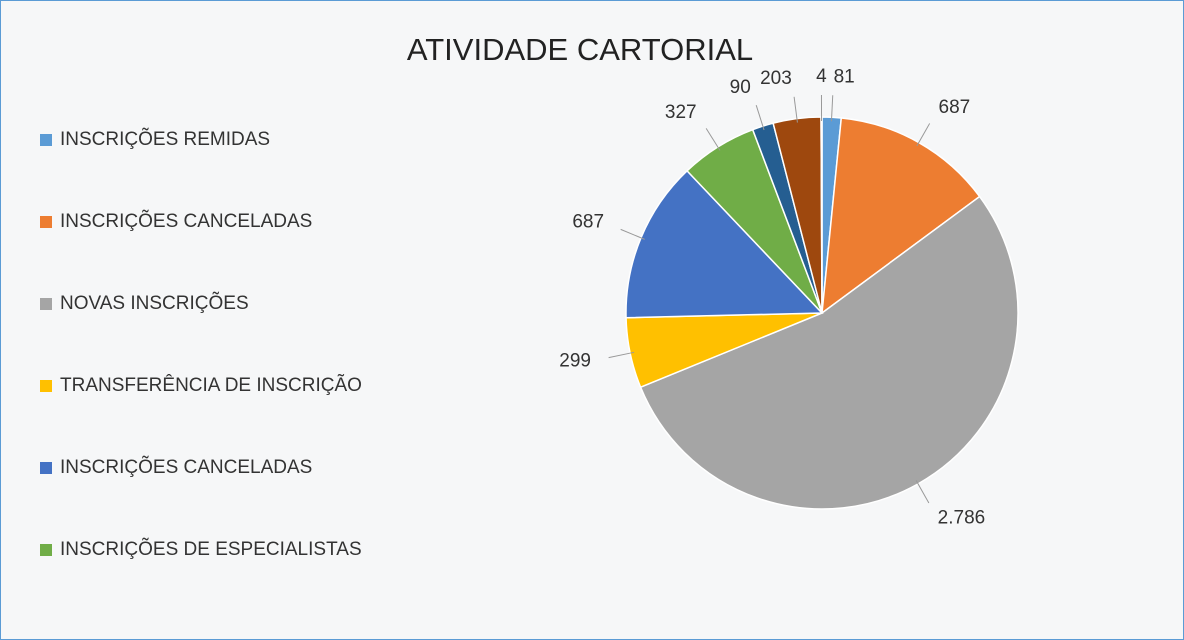 The image size is (1184, 640). I want to click on legend-label: INSCRIÇÕES REMIDAS, so click(165, 139).